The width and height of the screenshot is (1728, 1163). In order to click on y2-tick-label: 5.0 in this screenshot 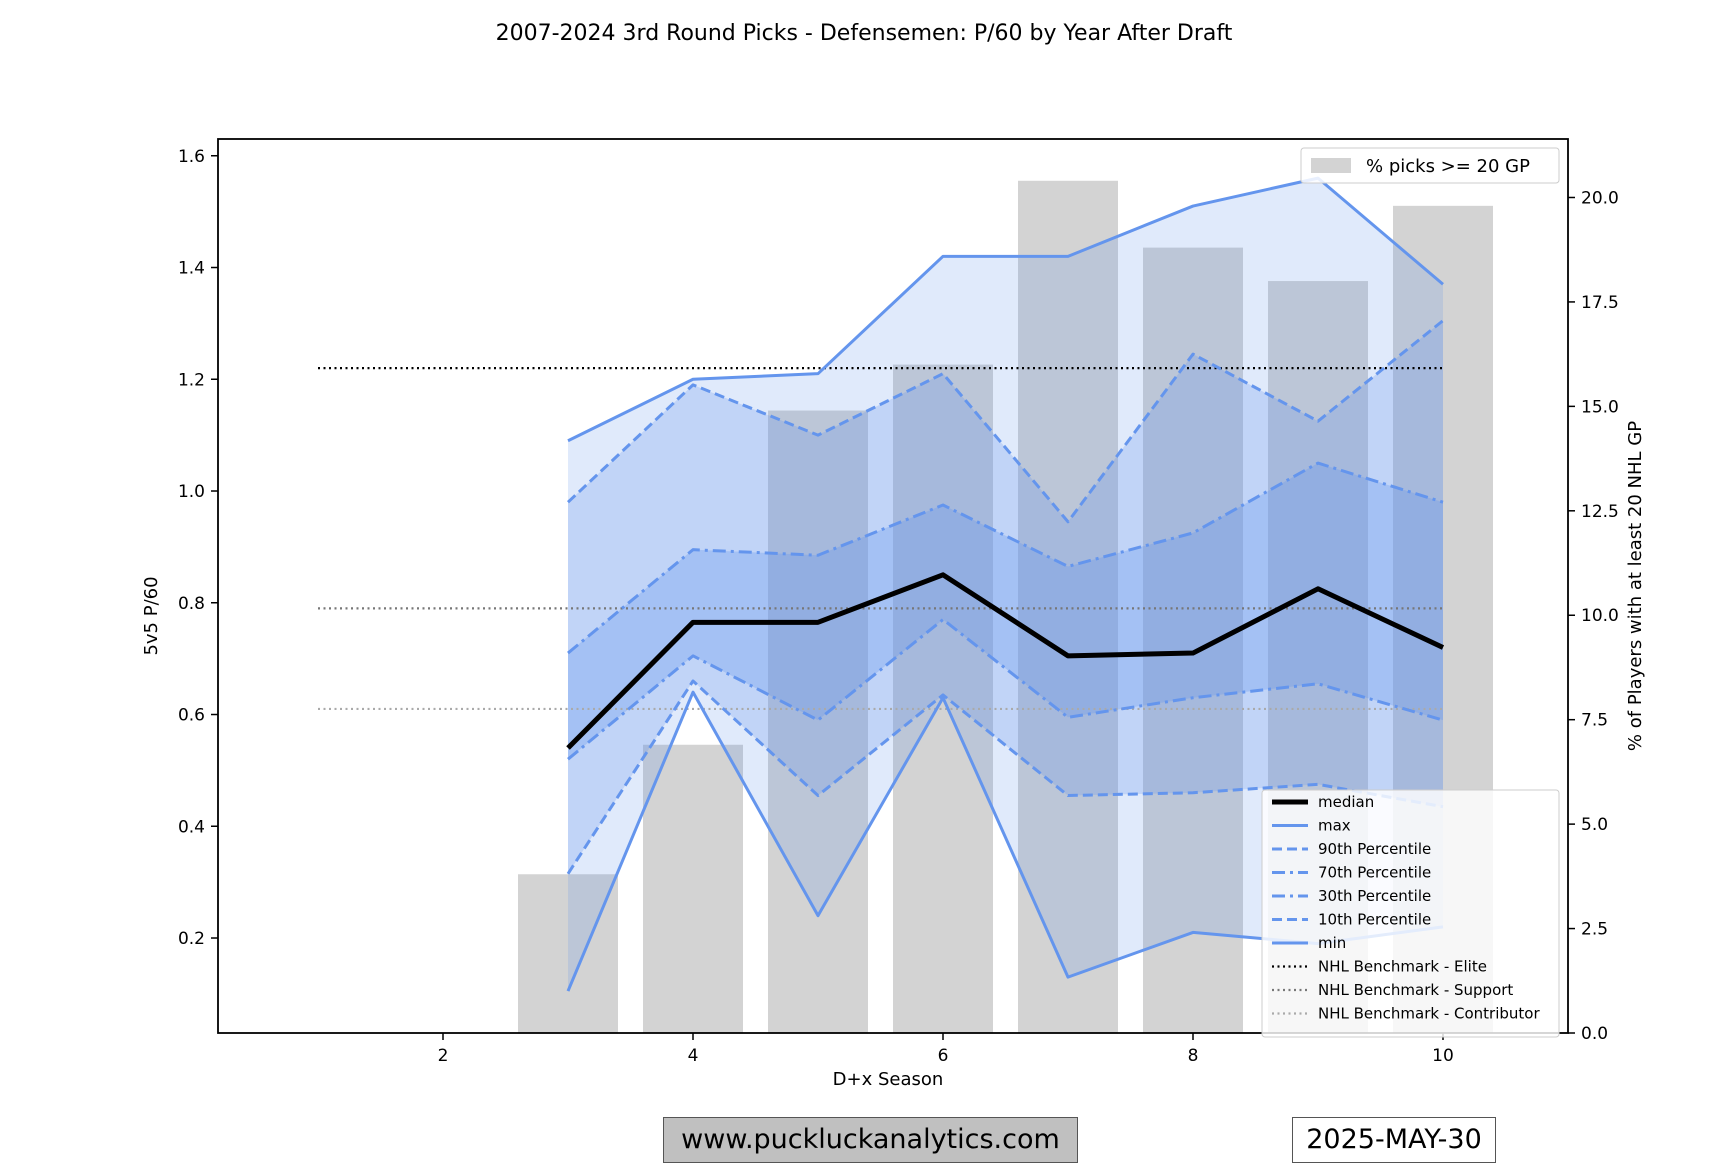, I will do `click(1594, 825)`.